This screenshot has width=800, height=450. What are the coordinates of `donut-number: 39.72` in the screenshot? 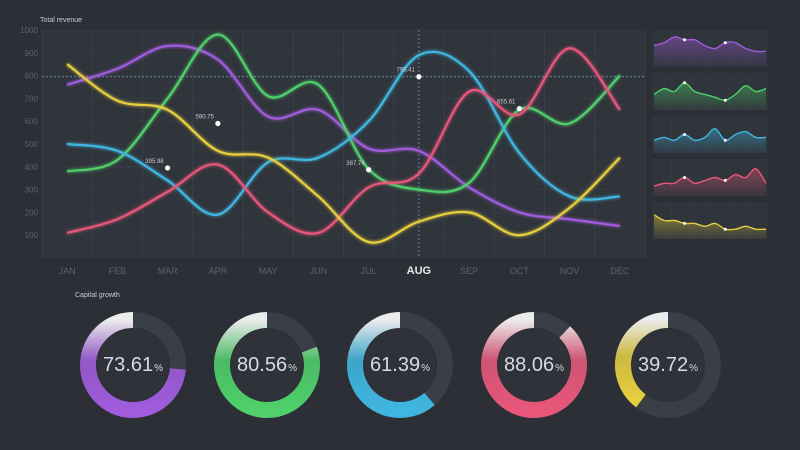 It's located at (663, 364).